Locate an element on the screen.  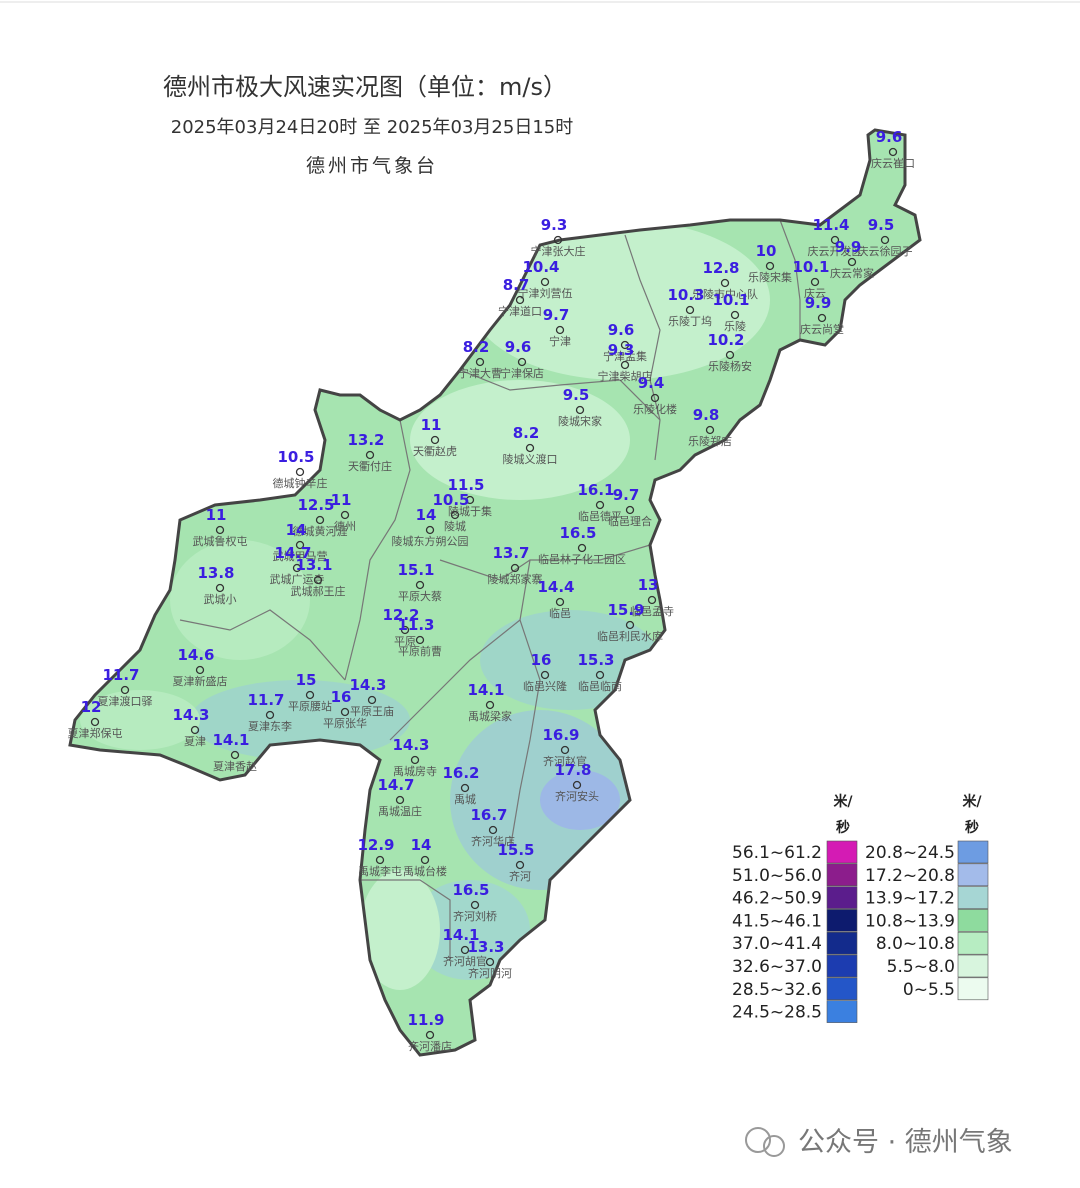
station-name: 乐陵 is located at coordinates (735, 326).